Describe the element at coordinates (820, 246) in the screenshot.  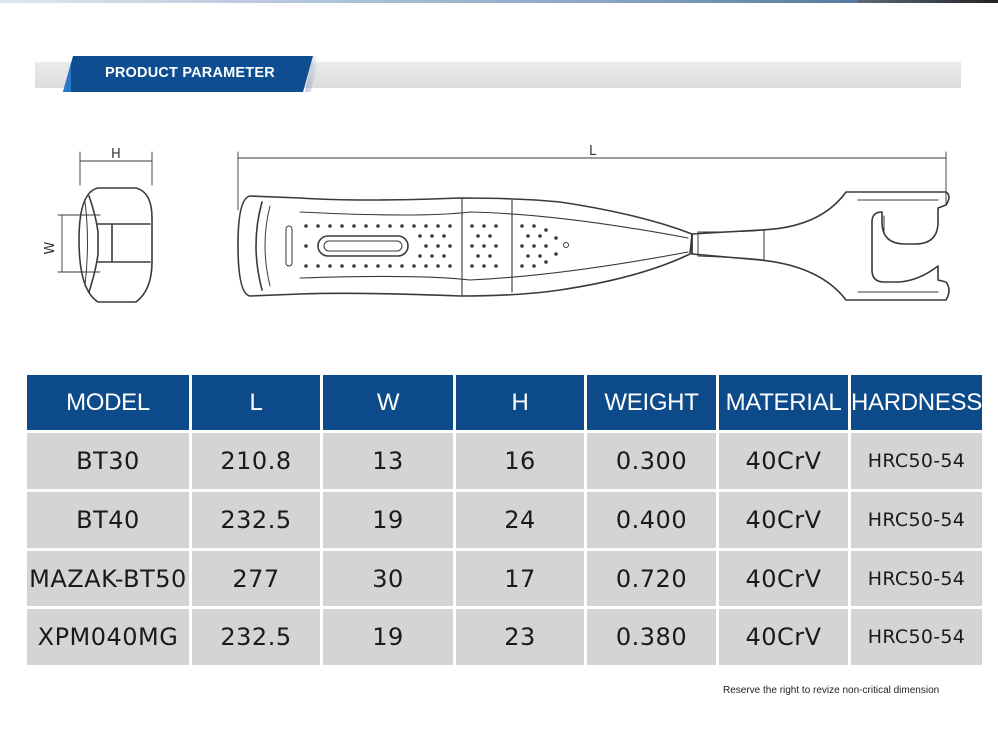
I see `wrench-head-outline` at that location.